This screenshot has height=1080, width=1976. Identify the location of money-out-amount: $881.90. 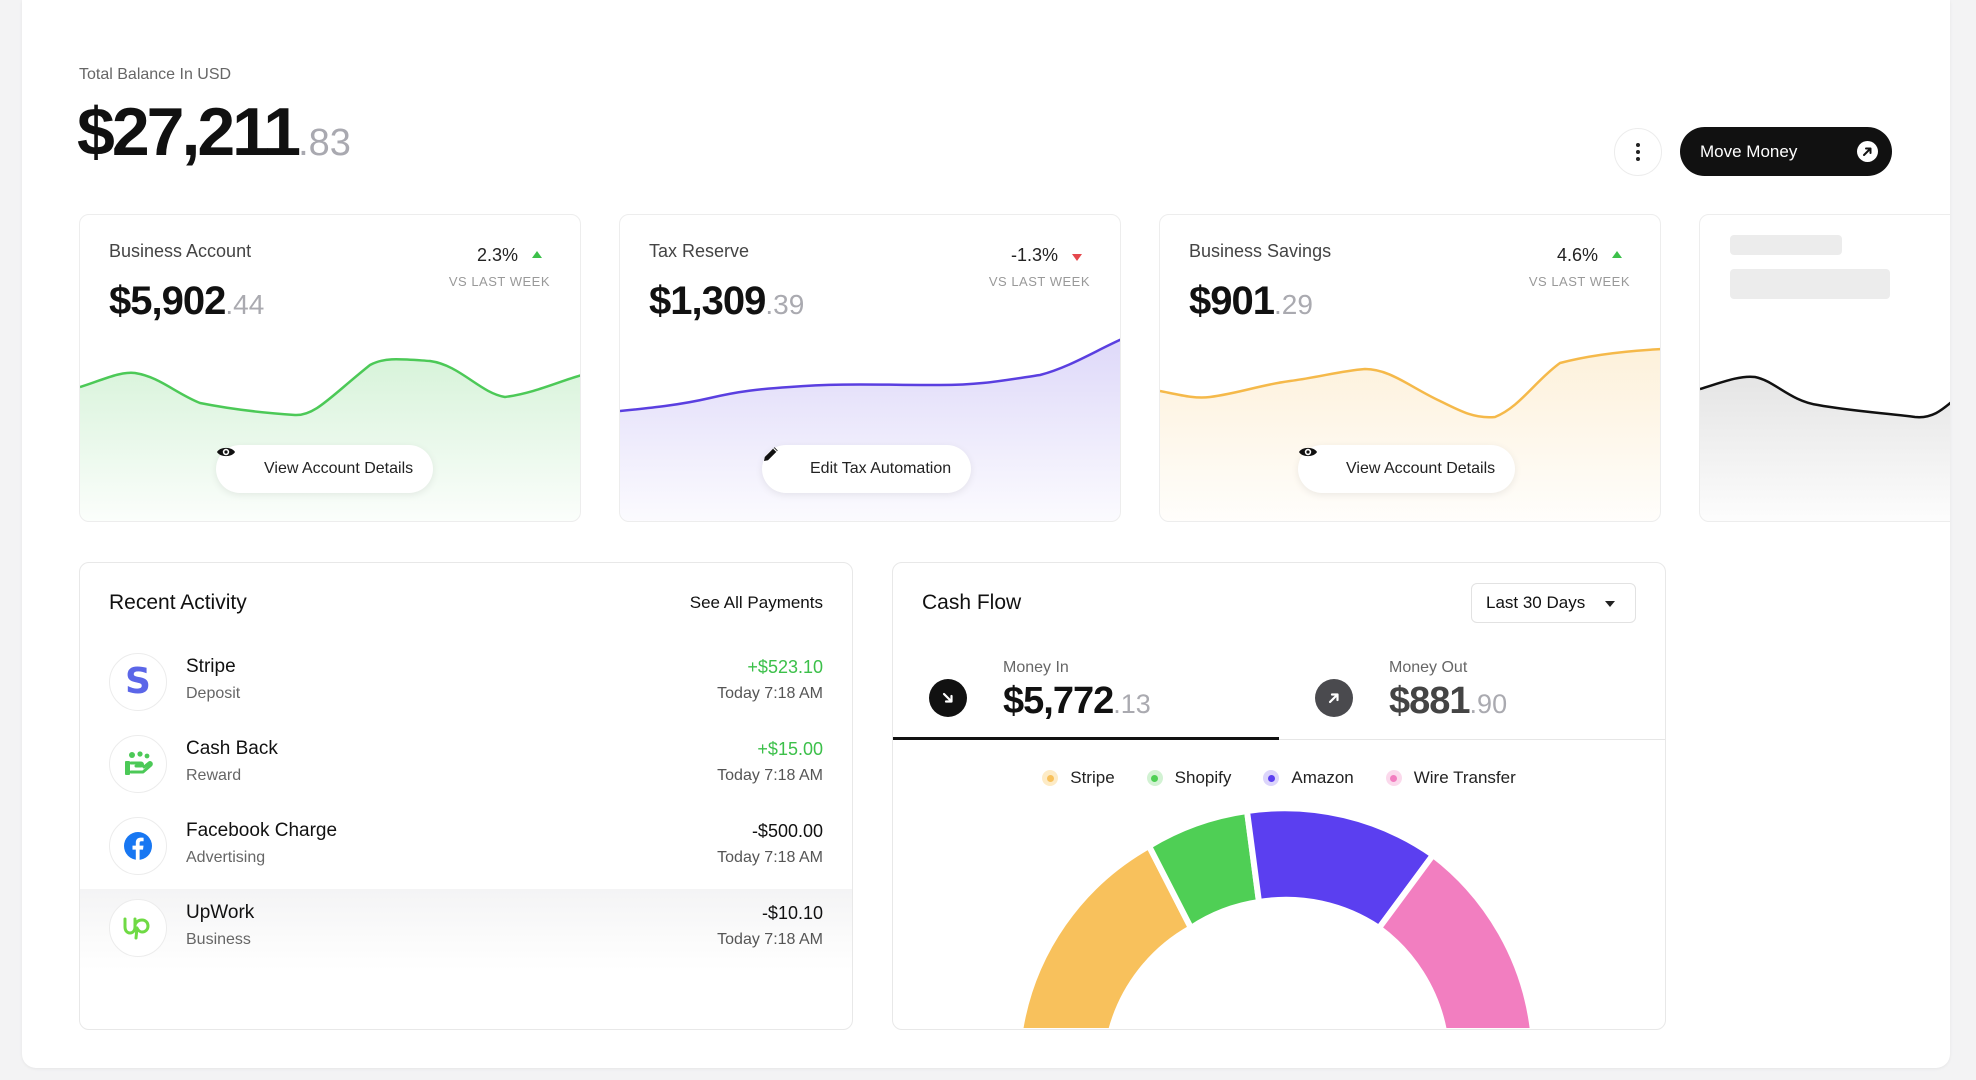
(1448, 701).